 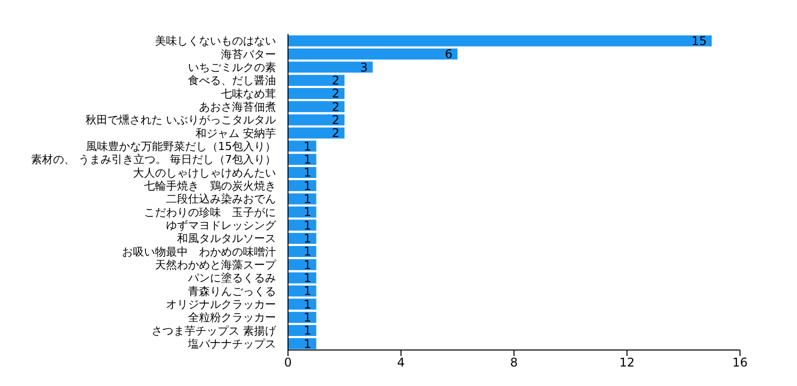 I want to click on y-tick-label: ゆずマヨドレッシング, so click(x=221, y=225).